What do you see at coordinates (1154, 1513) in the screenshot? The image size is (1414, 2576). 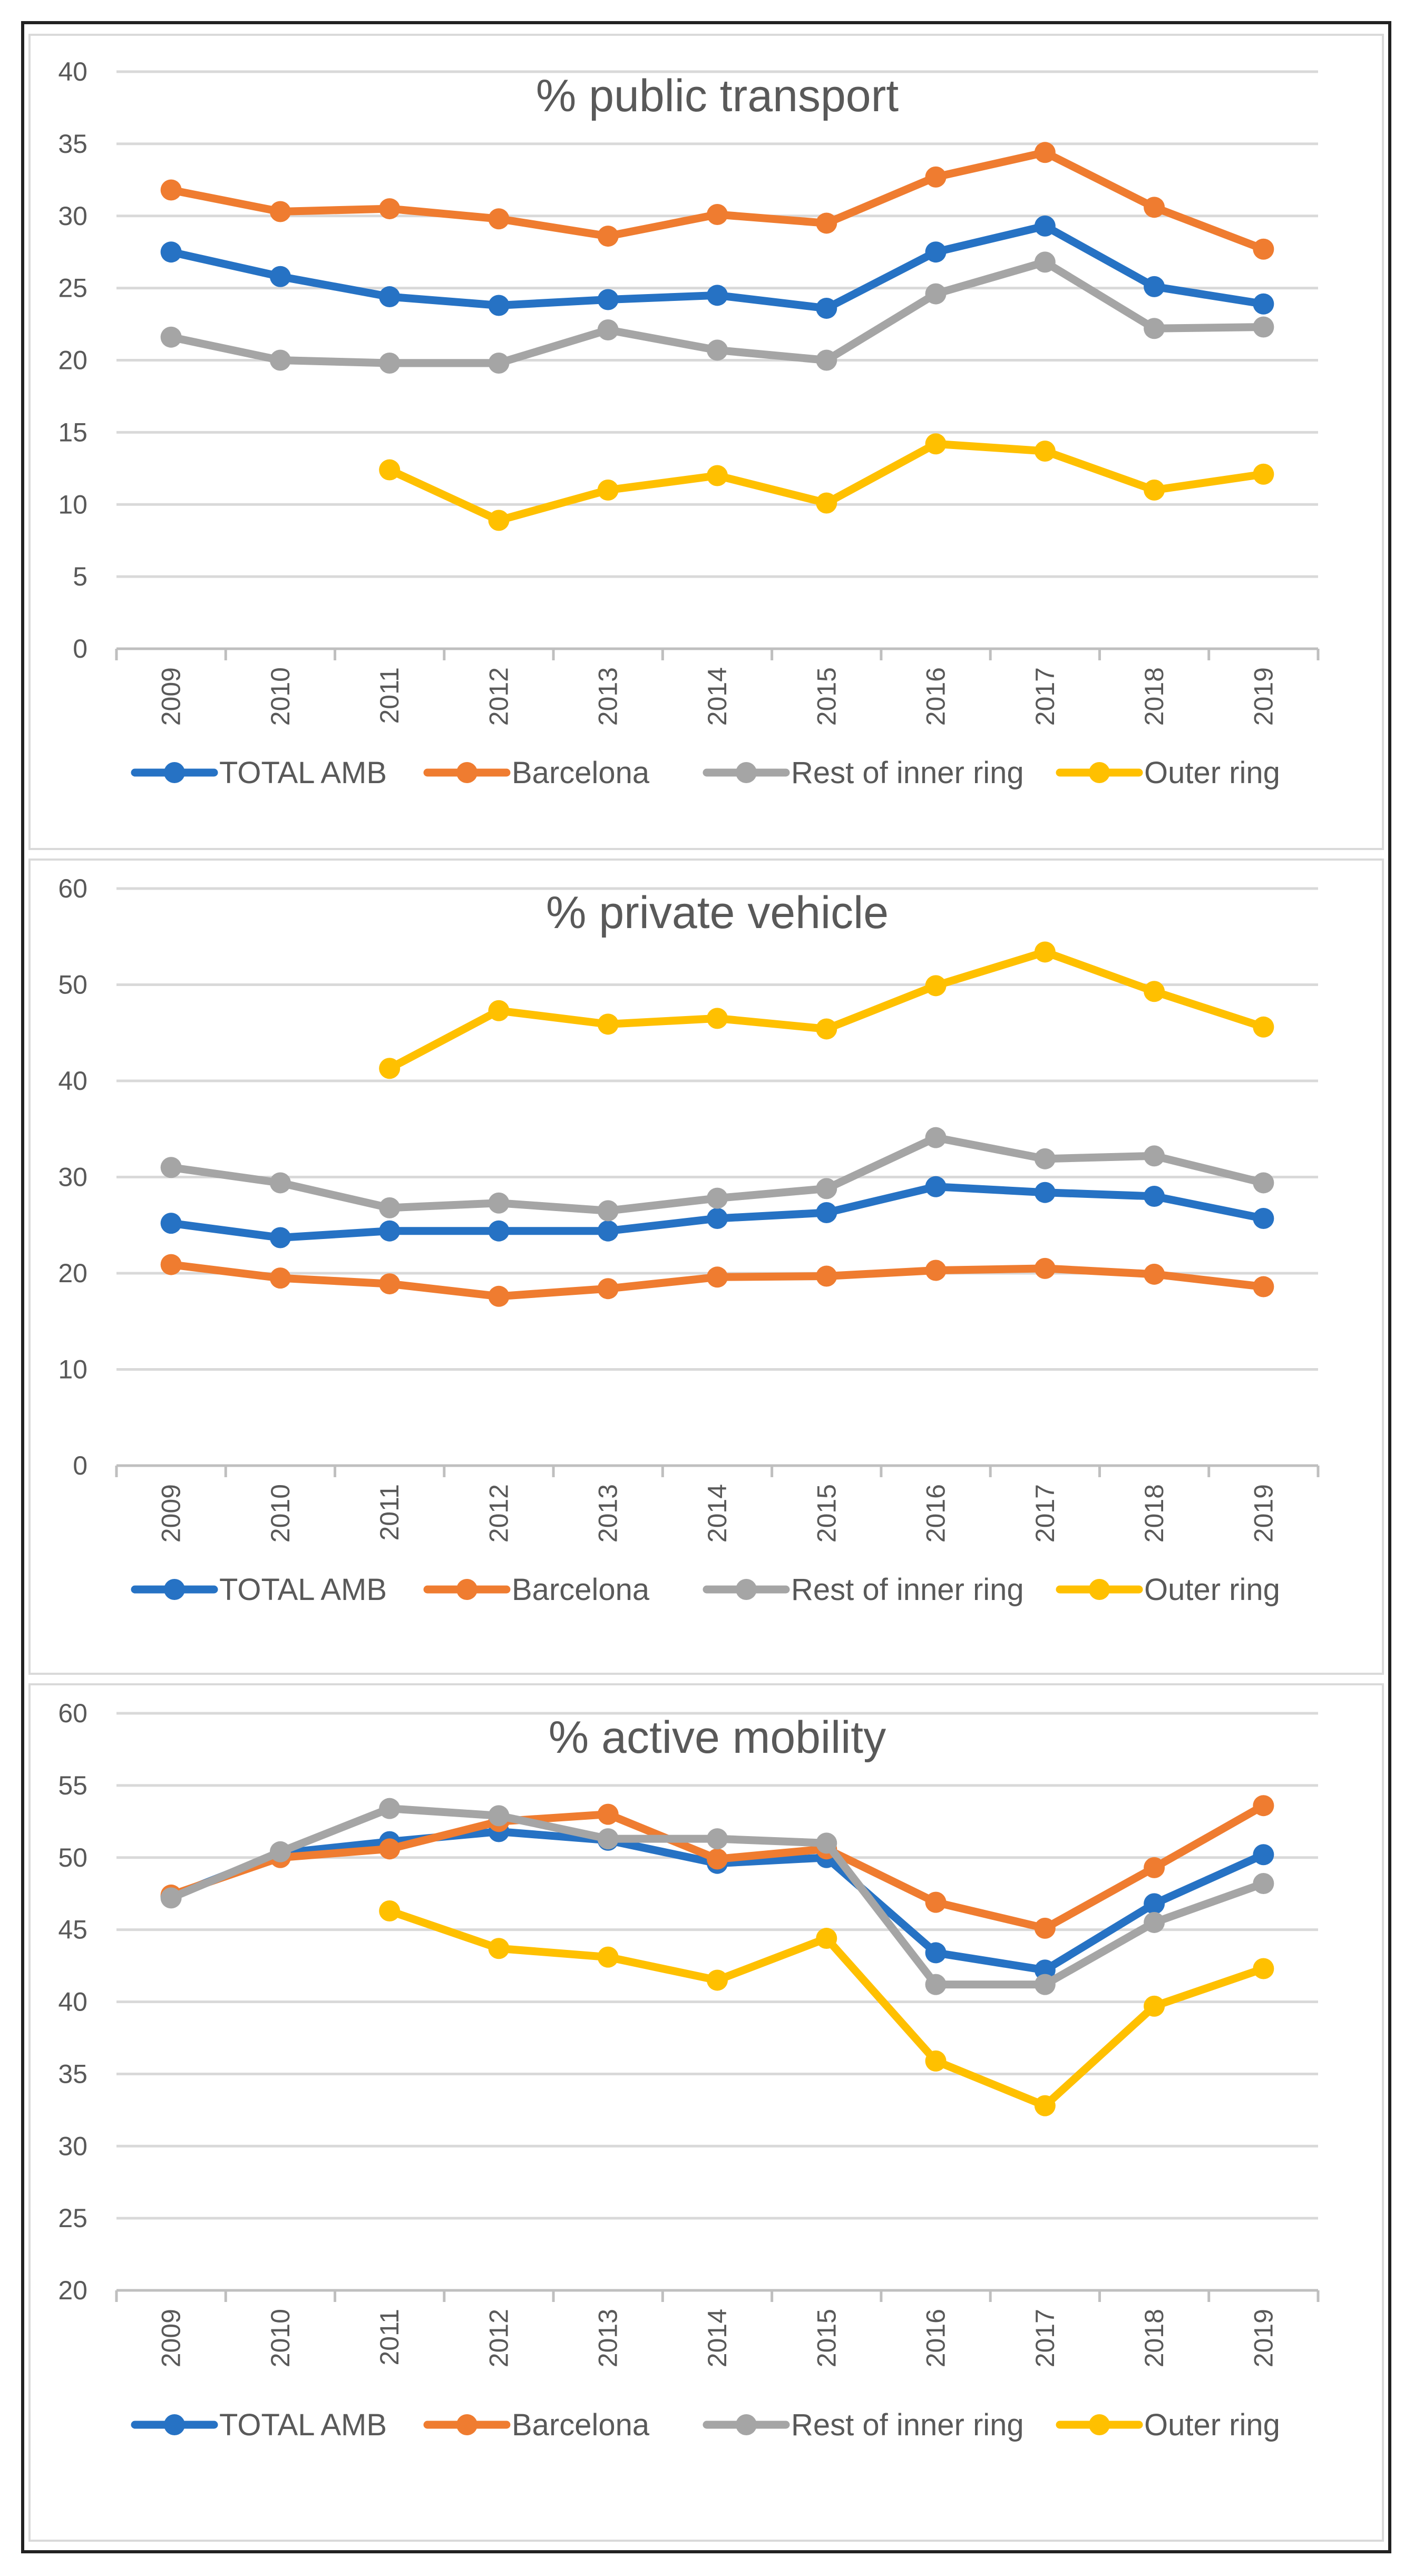 I see `x-tick-label: 2018` at bounding box center [1154, 1513].